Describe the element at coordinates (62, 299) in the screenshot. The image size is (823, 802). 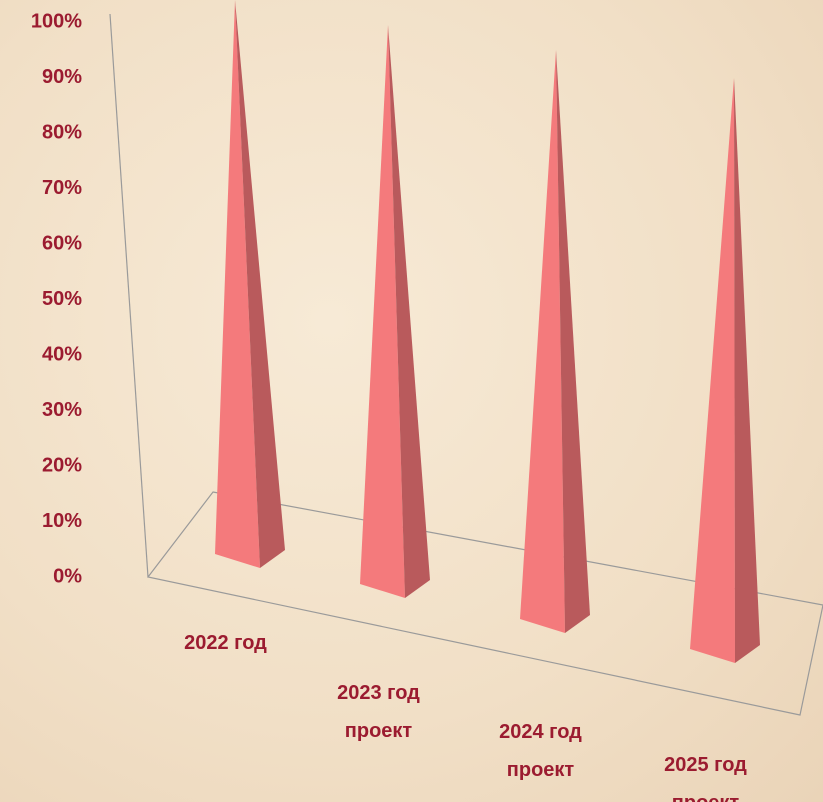
I see `y-tick-label: 50%` at that location.